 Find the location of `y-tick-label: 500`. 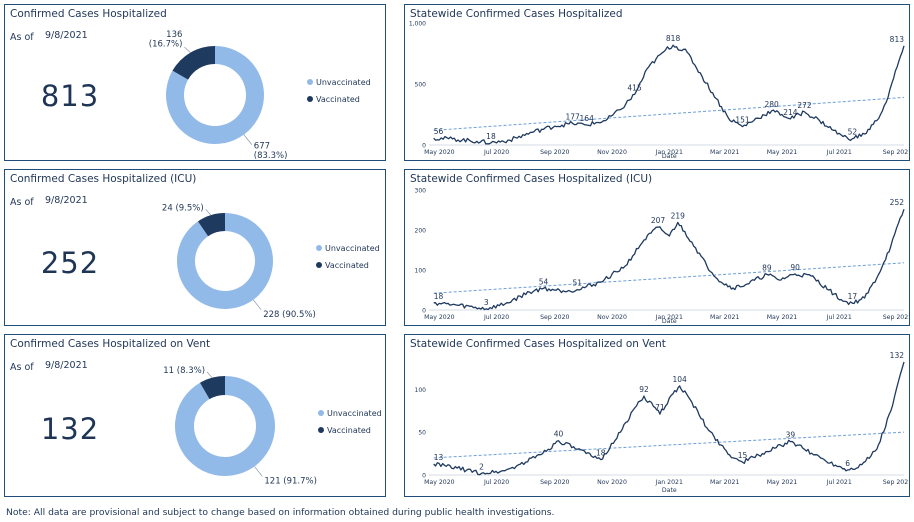

y-tick-label: 500 is located at coordinates (421, 85).